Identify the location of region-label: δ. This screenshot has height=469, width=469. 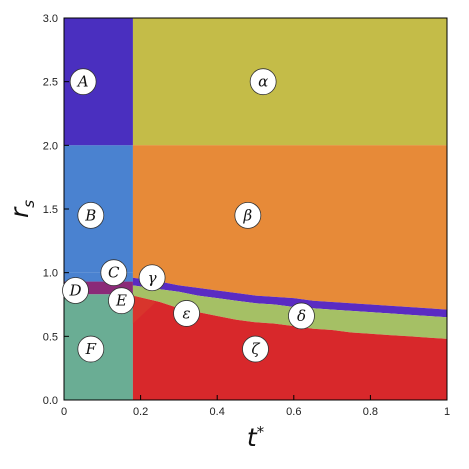
(301, 316).